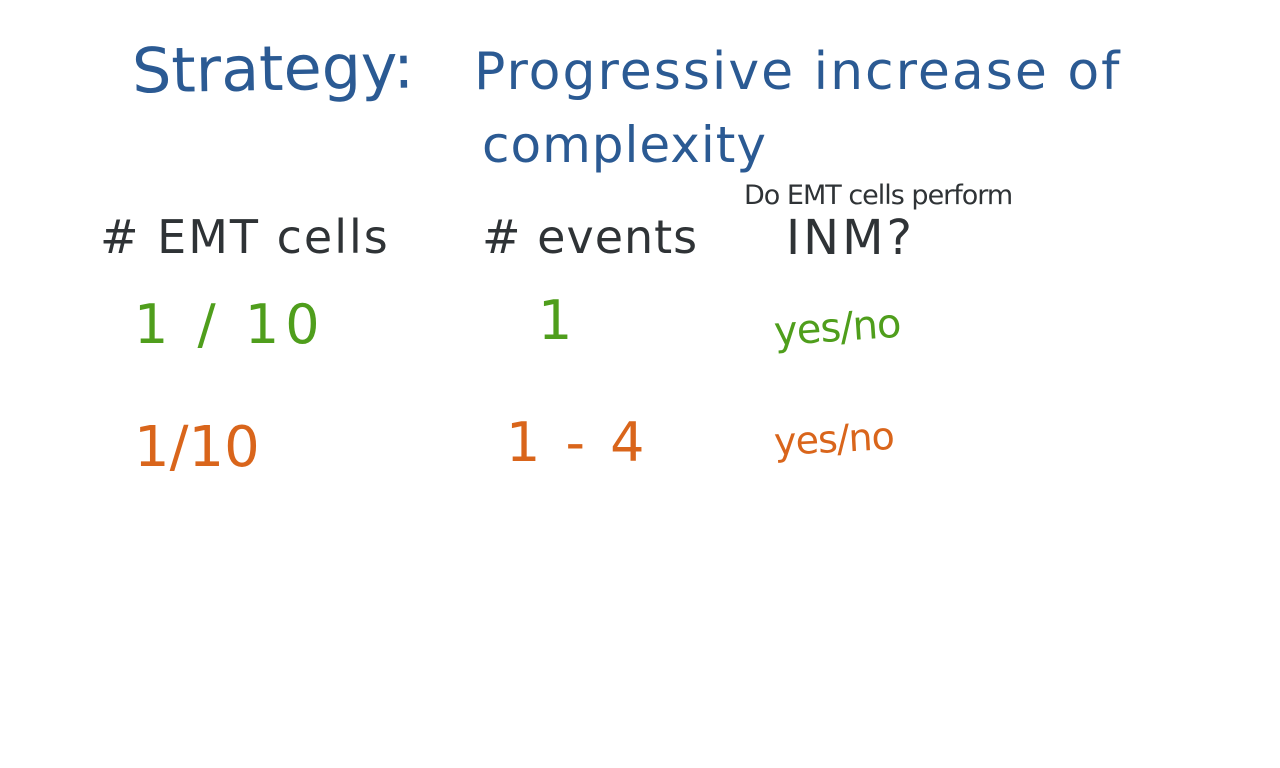  I want to click on strategy-text-line-2: complexity, so click(624, 145).